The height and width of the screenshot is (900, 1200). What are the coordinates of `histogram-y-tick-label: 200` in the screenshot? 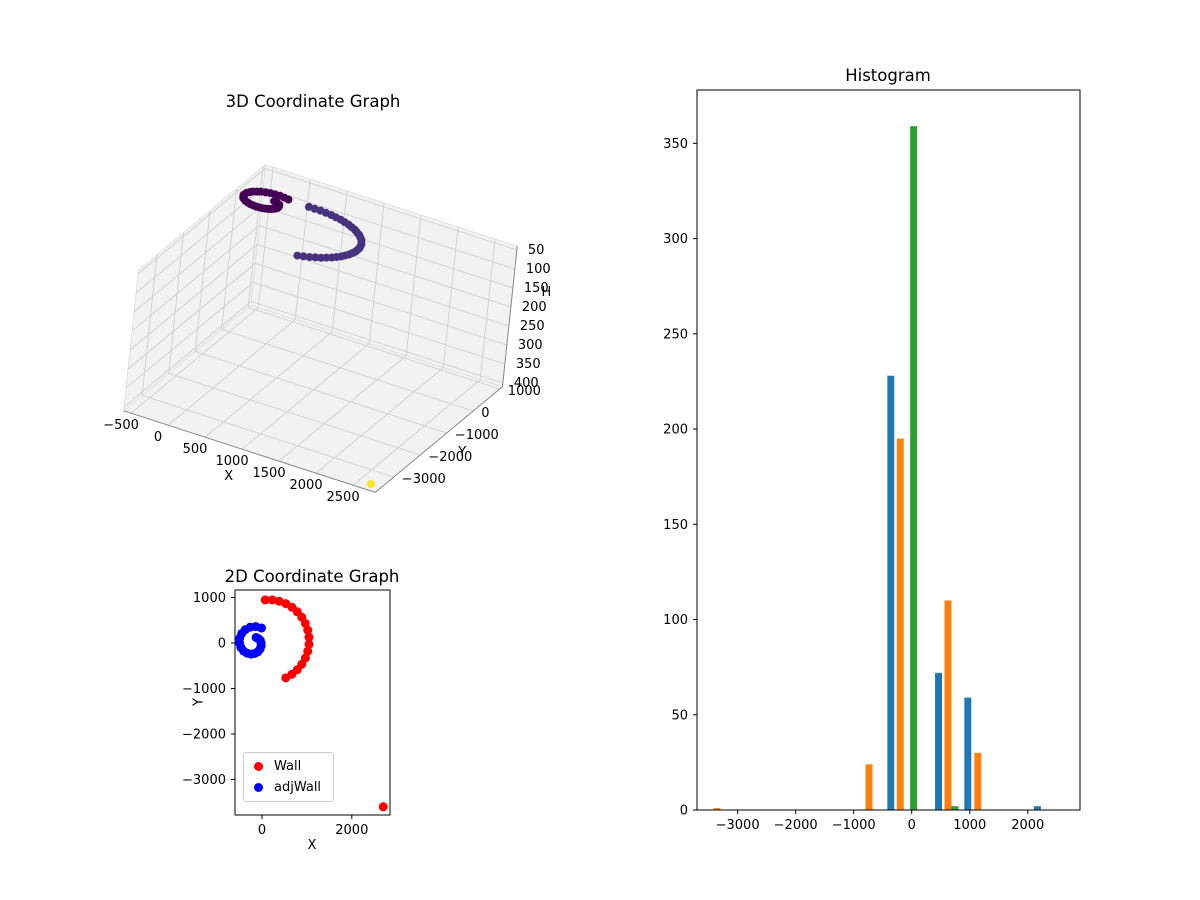 It's located at (675, 430).